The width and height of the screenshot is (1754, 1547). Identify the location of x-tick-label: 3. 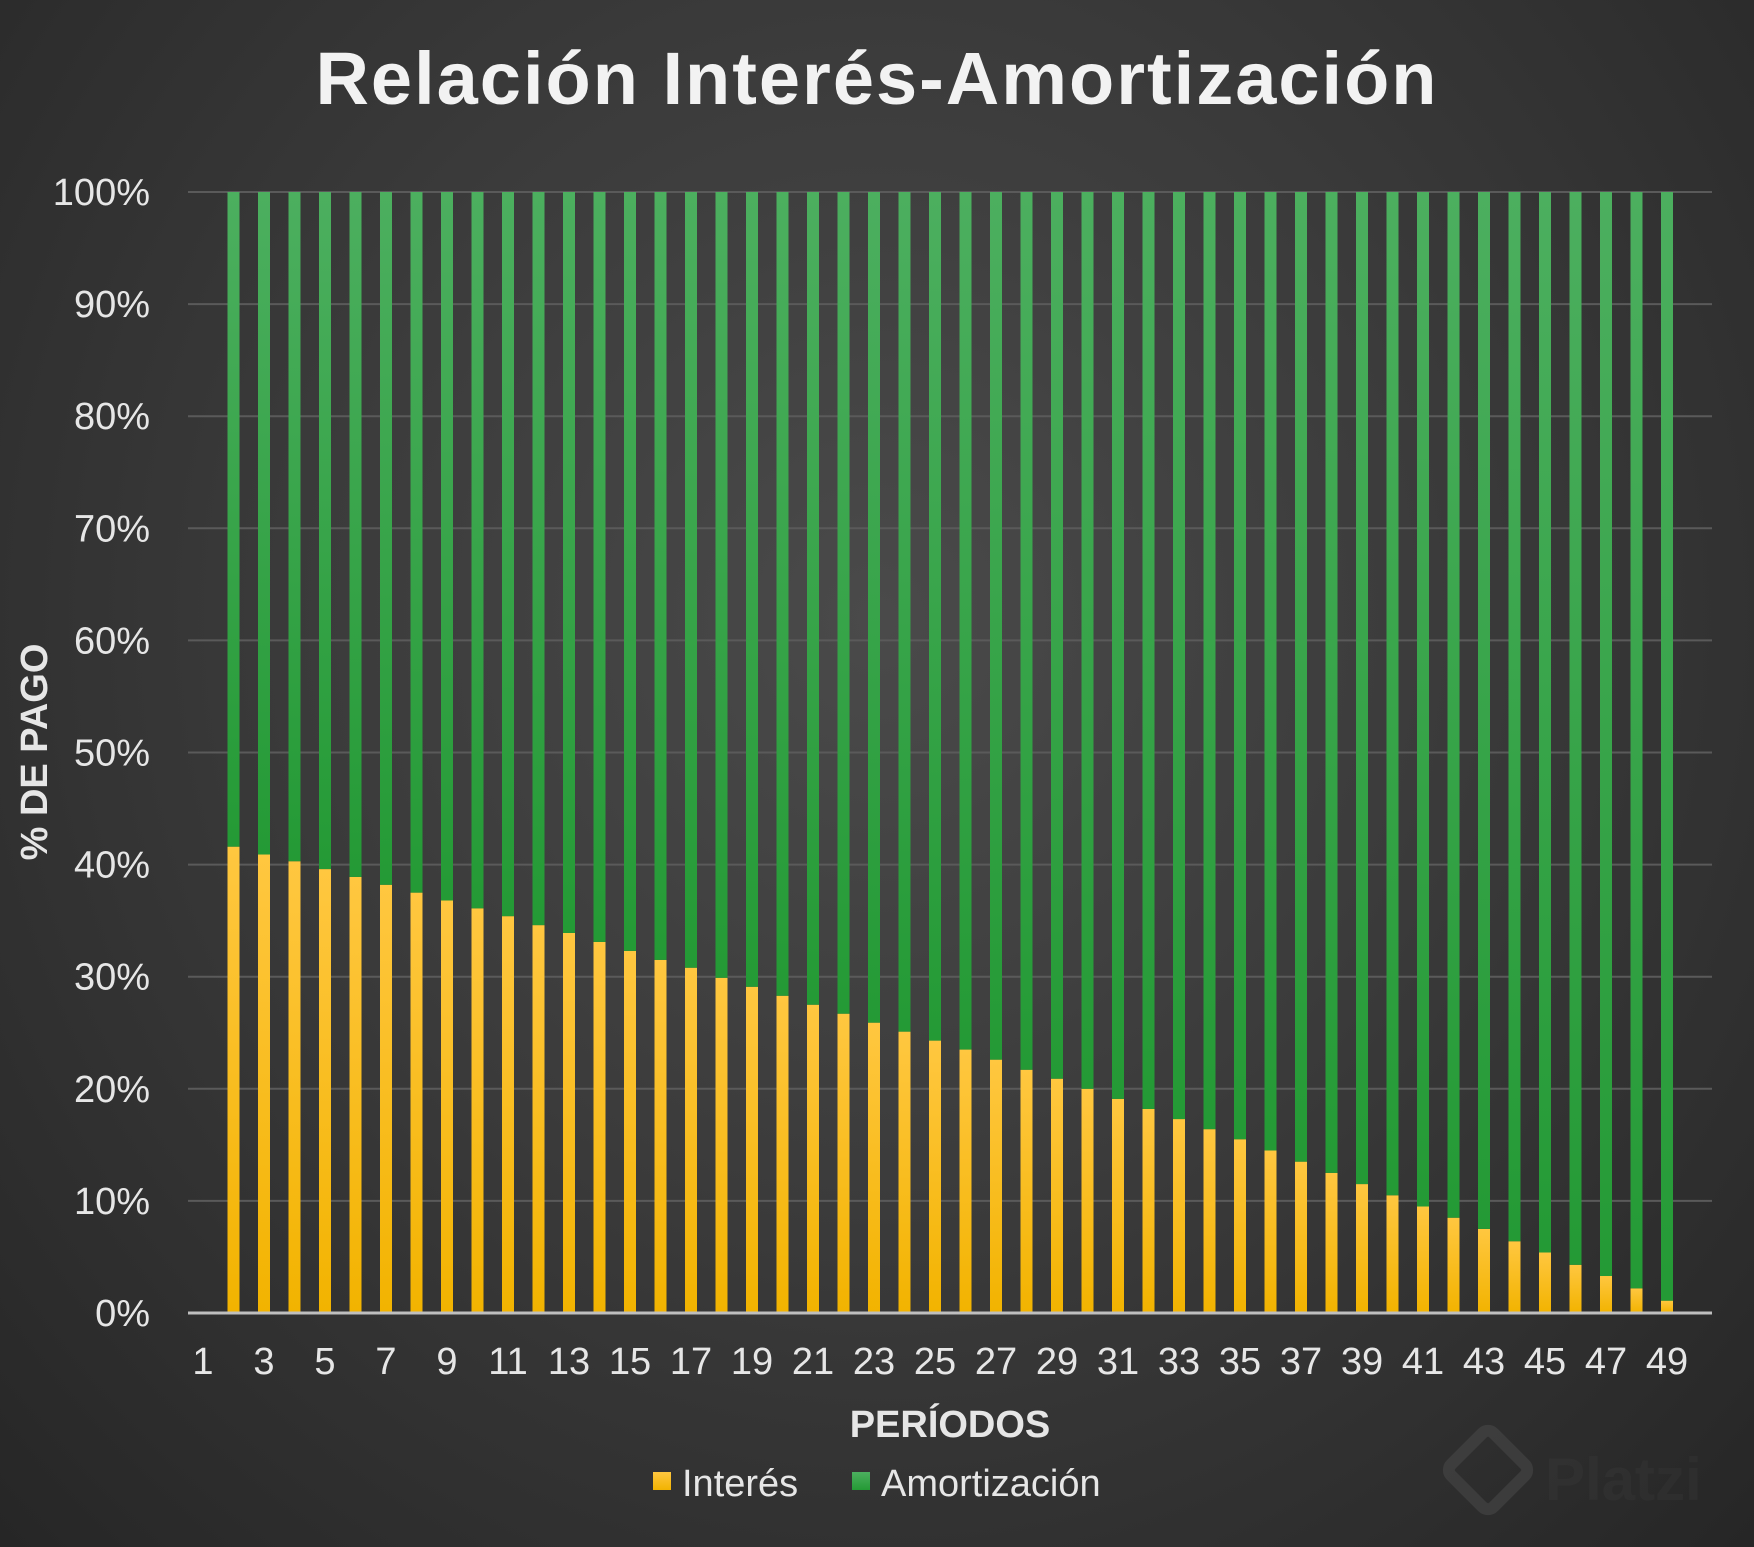
(263, 1362).